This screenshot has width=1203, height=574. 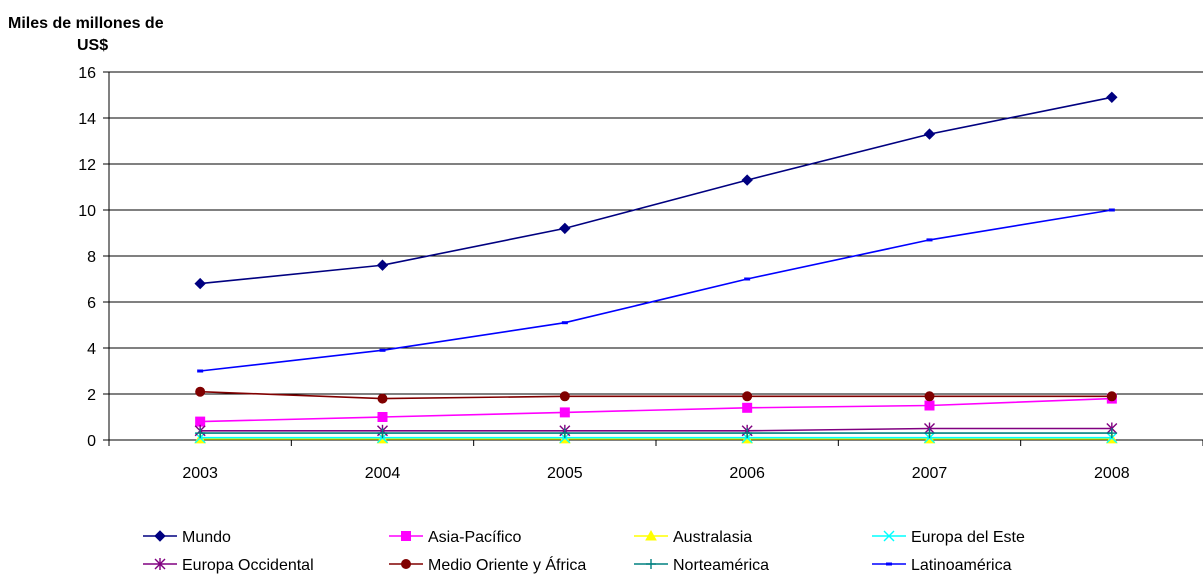 What do you see at coordinates (712, 537) in the screenshot?
I see `legend-label: Australasia` at bounding box center [712, 537].